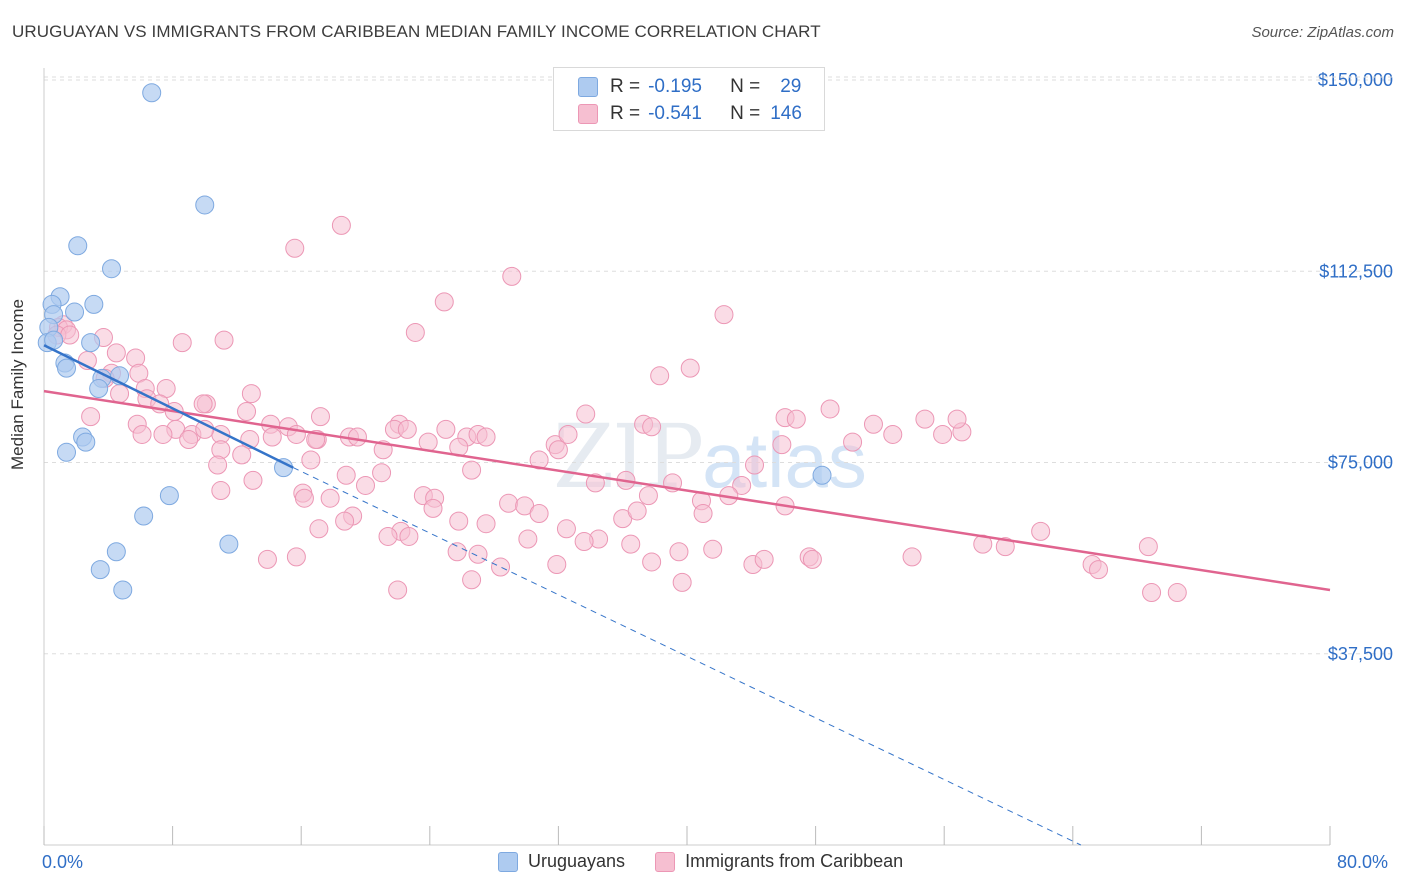 This screenshot has height=892, width=1406. Describe the element at coordinates (675, 86) in the screenshot. I see `legend-r-value: -0.195` at that location.